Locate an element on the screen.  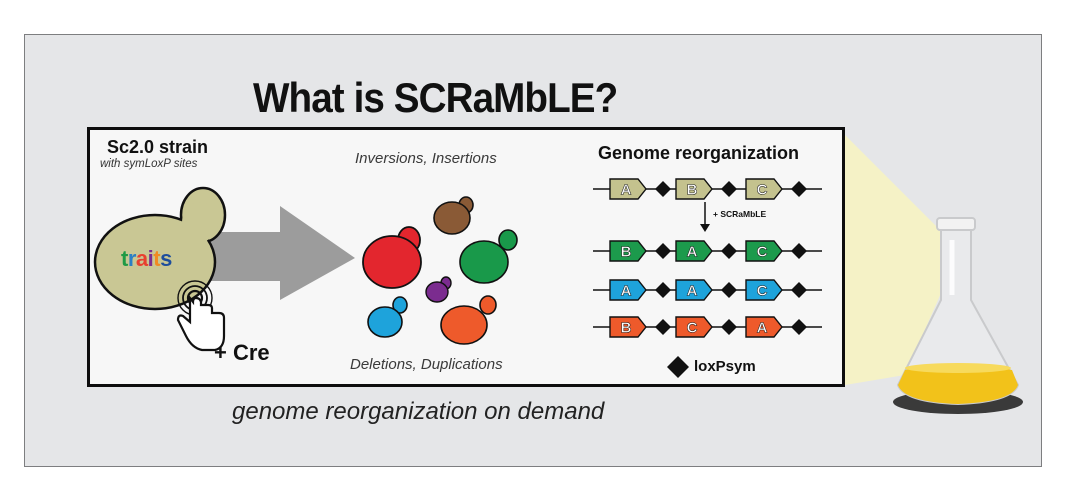
page-title: What is SCRaMbLE? is located at coordinates (435, 97).